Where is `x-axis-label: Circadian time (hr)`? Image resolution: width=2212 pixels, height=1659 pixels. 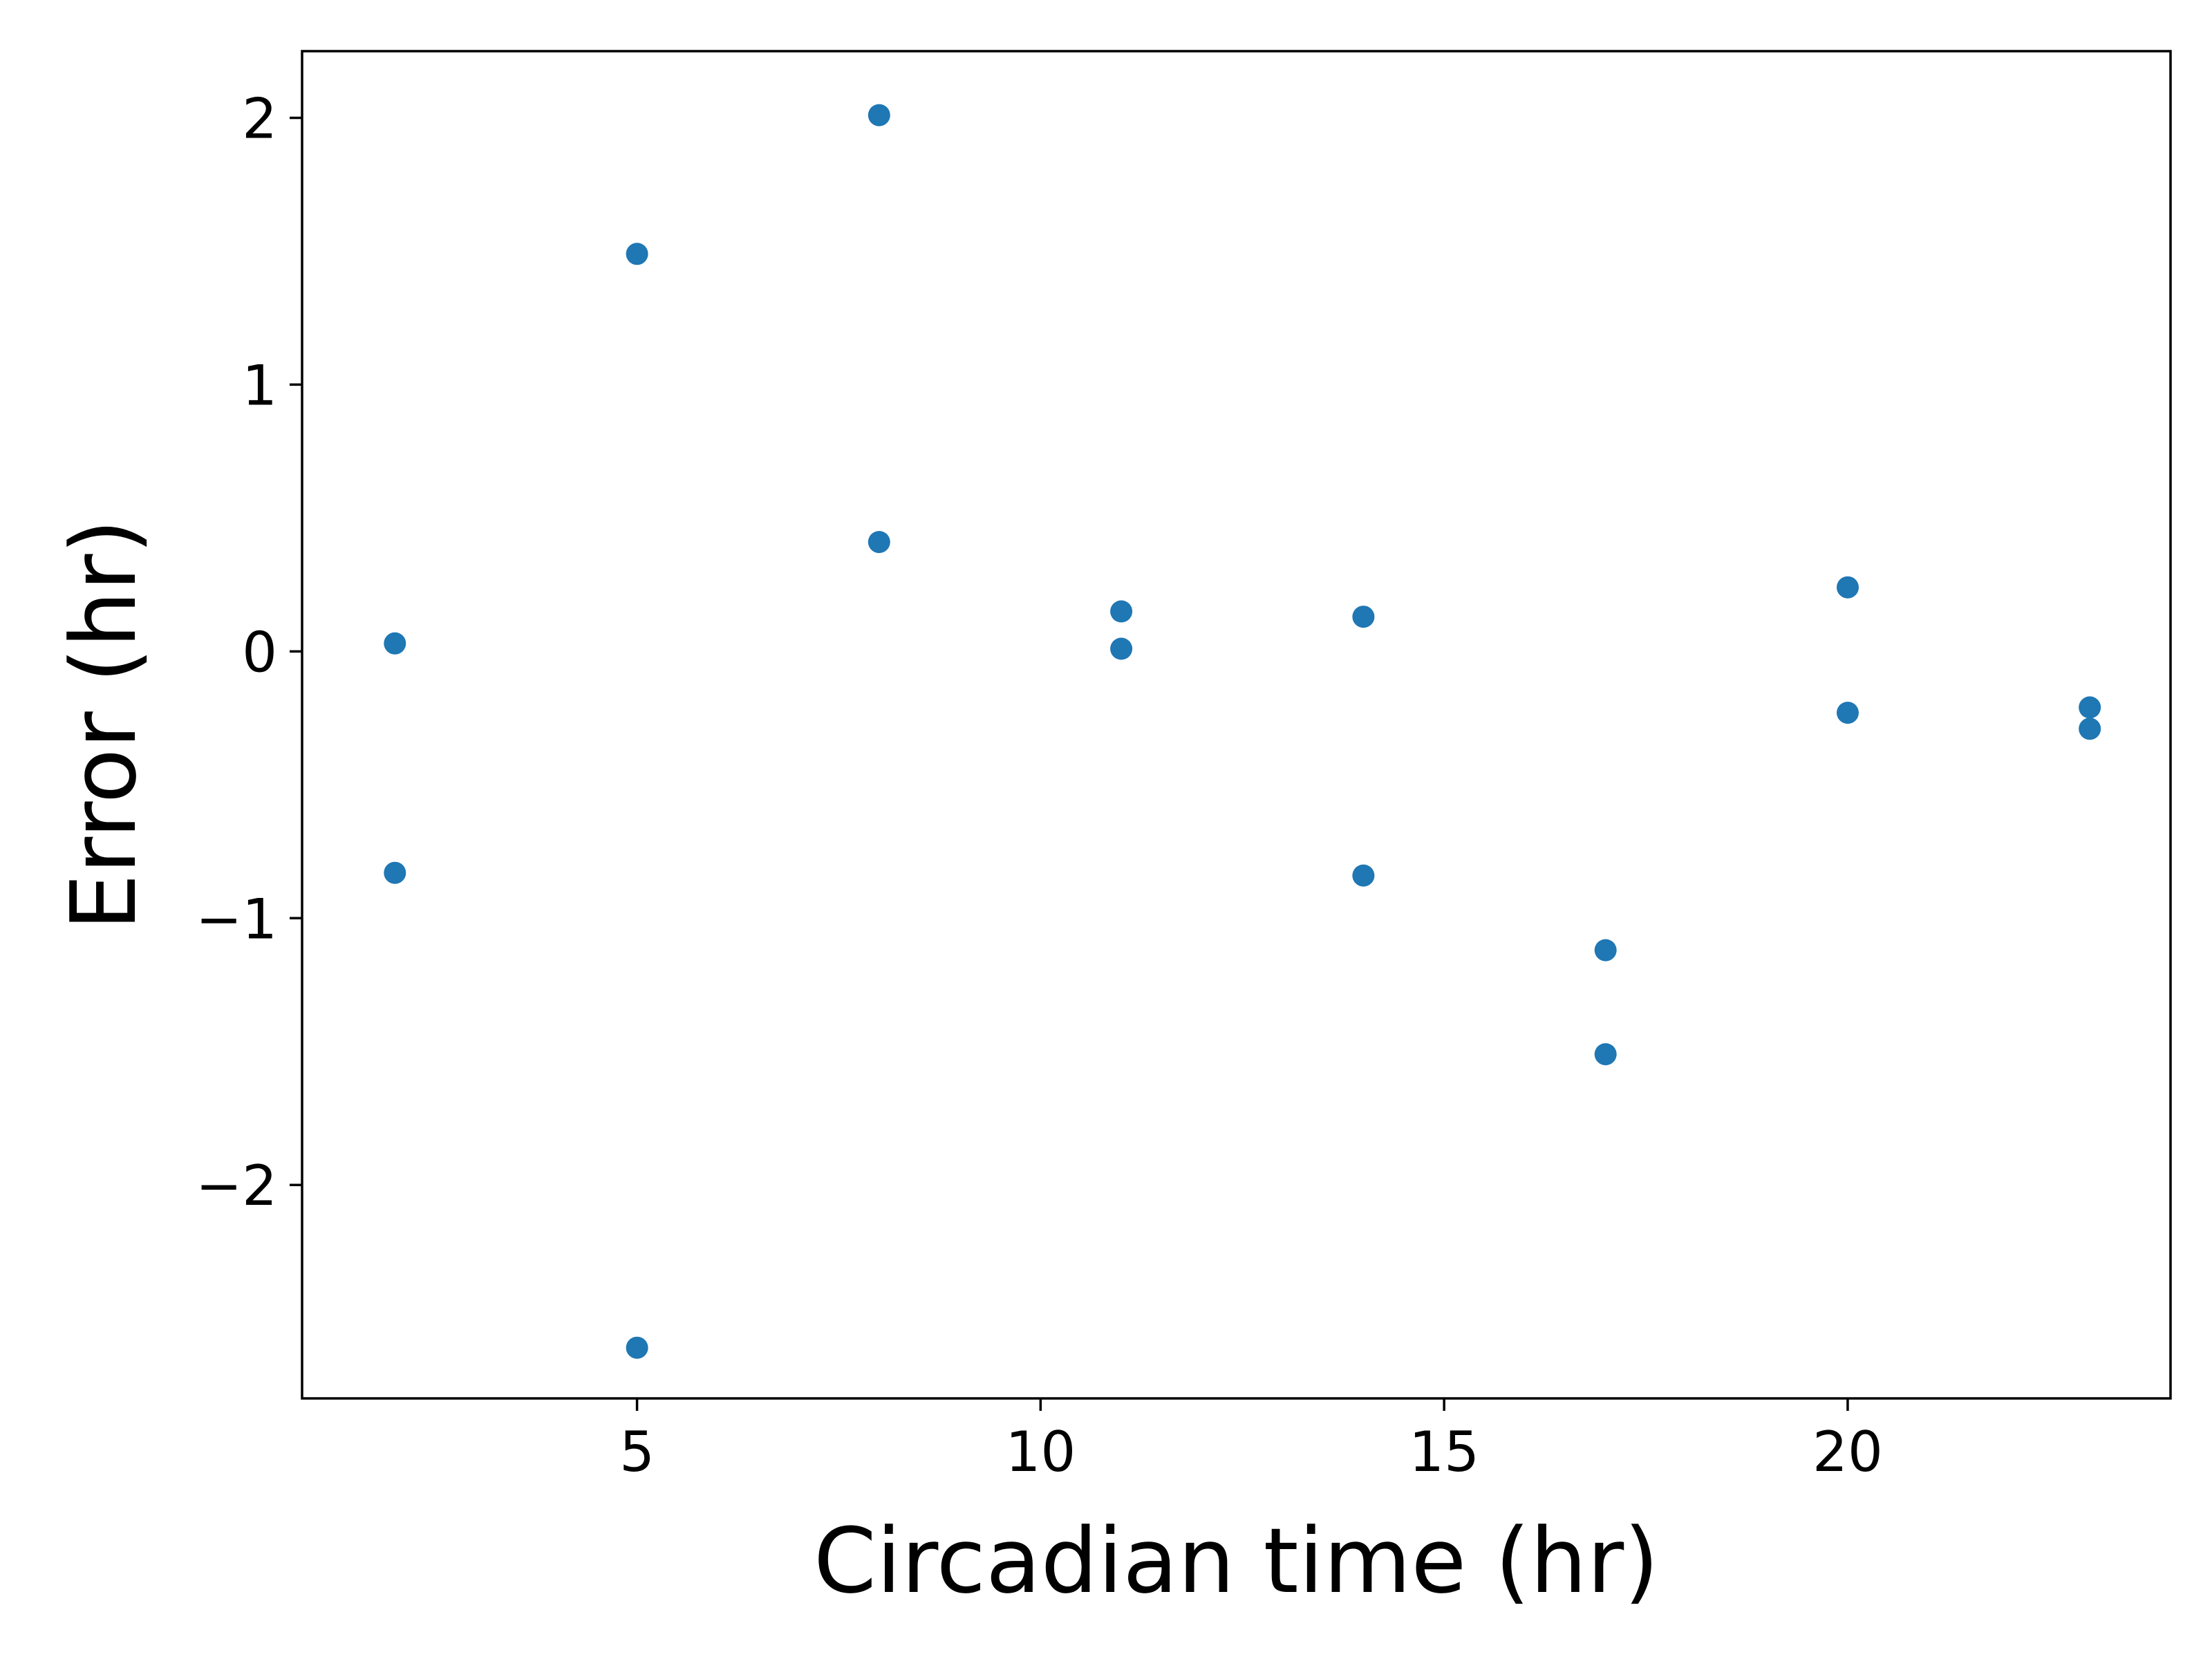
x-axis-label: Circadian time (hr) is located at coordinates (1236, 1560).